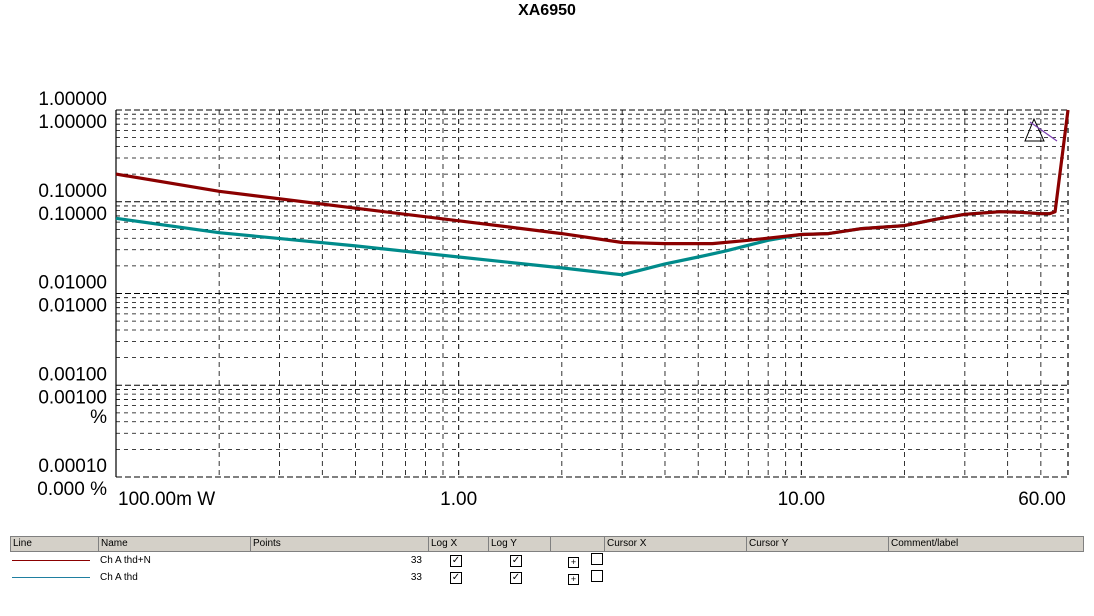  What do you see at coordinates (459, 544) in the screenshot?
I see `header-log-x: Log X` at bounding box center [459, 544].